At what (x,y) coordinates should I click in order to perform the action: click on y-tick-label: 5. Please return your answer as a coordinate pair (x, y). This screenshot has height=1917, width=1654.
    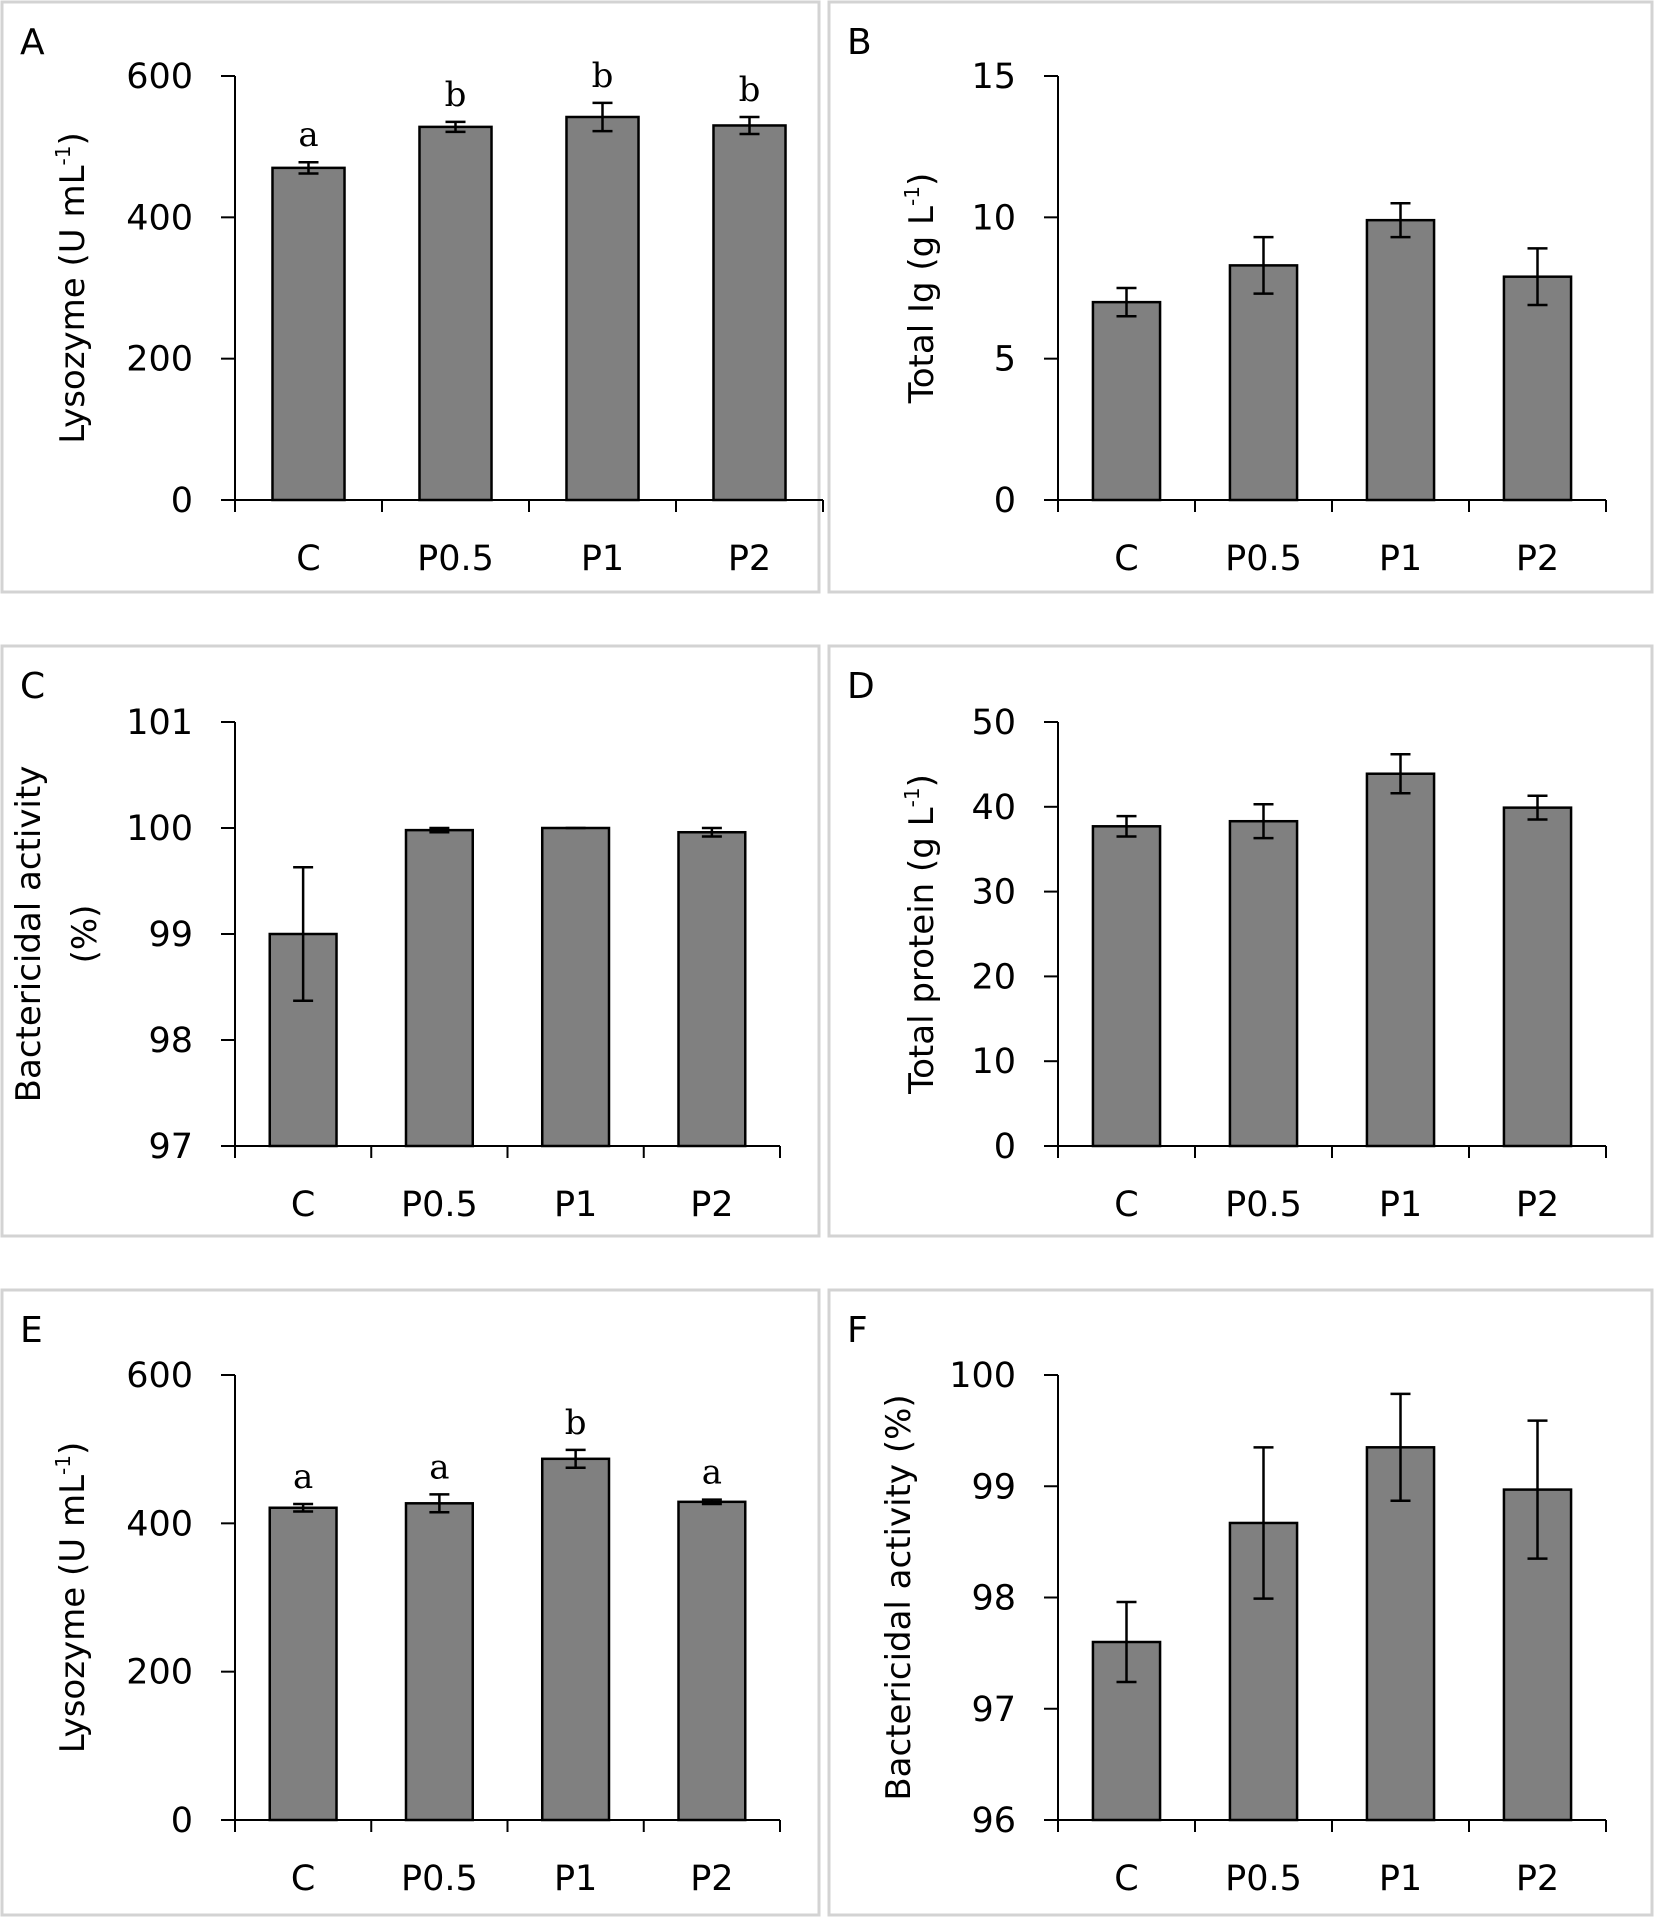
    Looking at the image, I should click on (1005, 360).